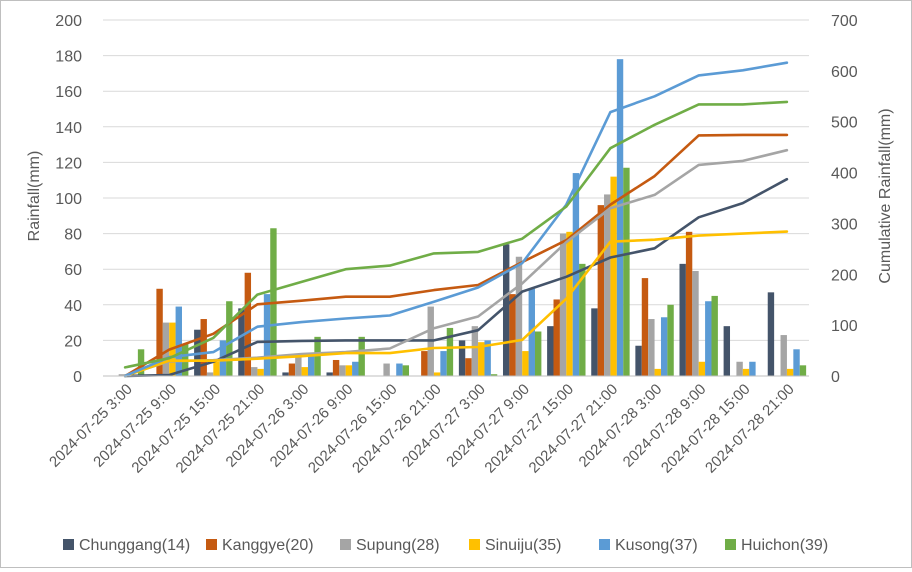  I want to click on y2-axis-title: Cumulative Rainfall(mm), so click(885, 195).